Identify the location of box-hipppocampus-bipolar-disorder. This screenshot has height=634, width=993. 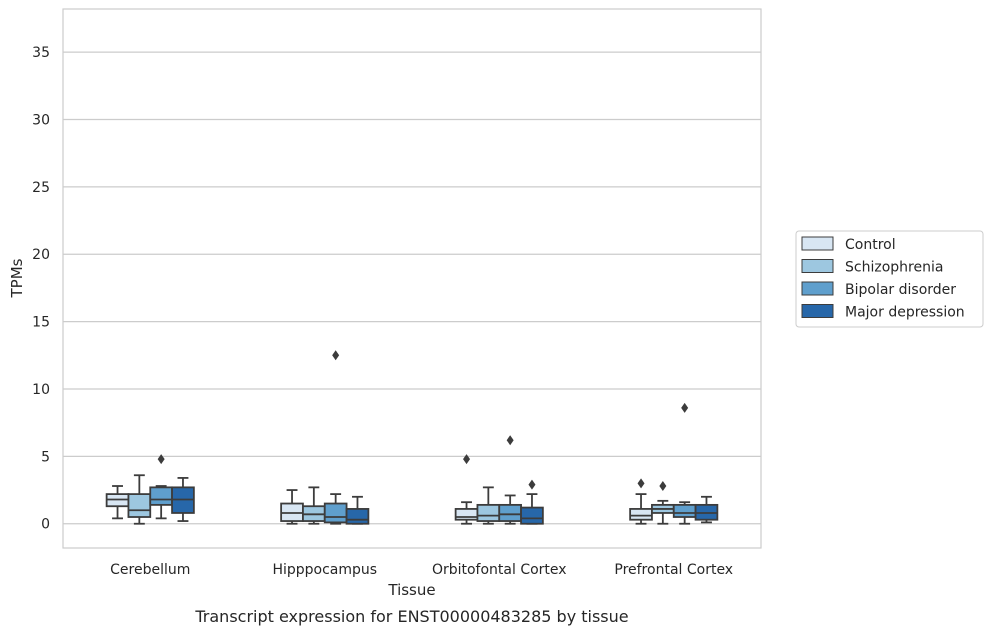
(335, 437).